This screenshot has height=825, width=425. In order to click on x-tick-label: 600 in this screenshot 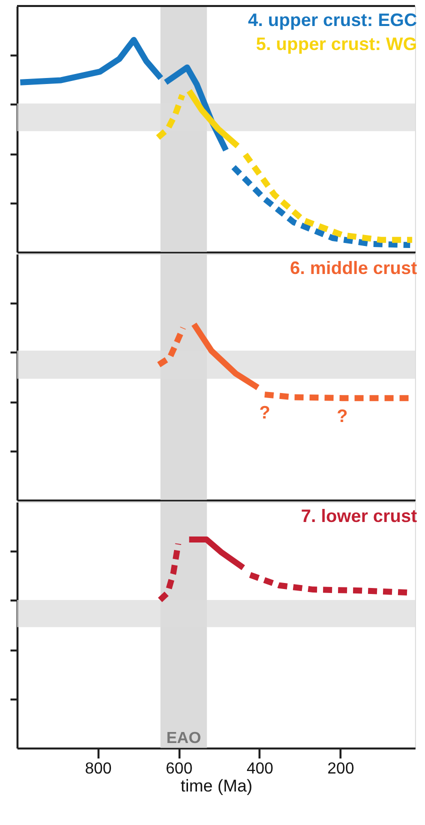, I will do `click(179, 769)`.